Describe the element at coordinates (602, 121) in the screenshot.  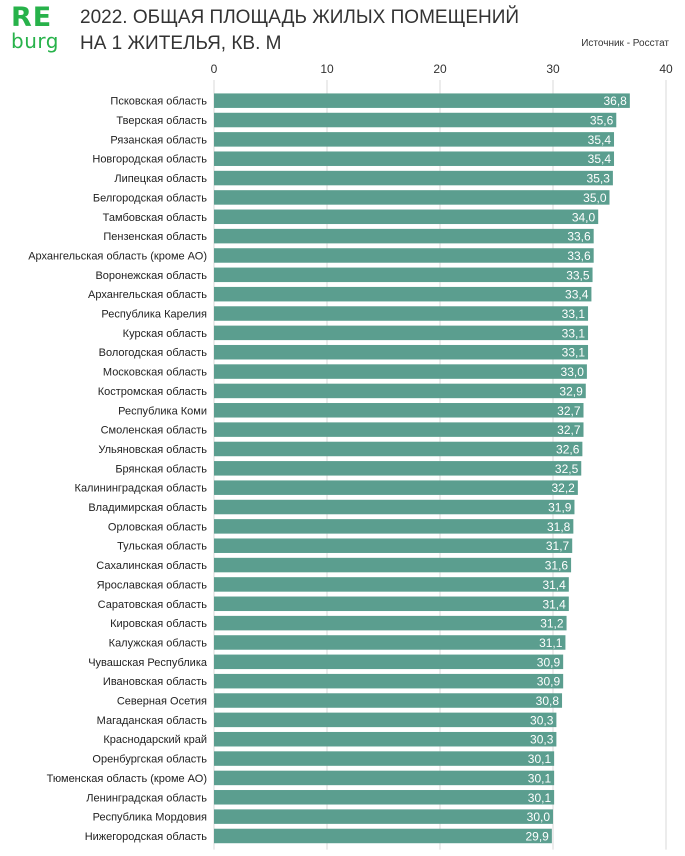
I see `value-label: 35,6` at that location.